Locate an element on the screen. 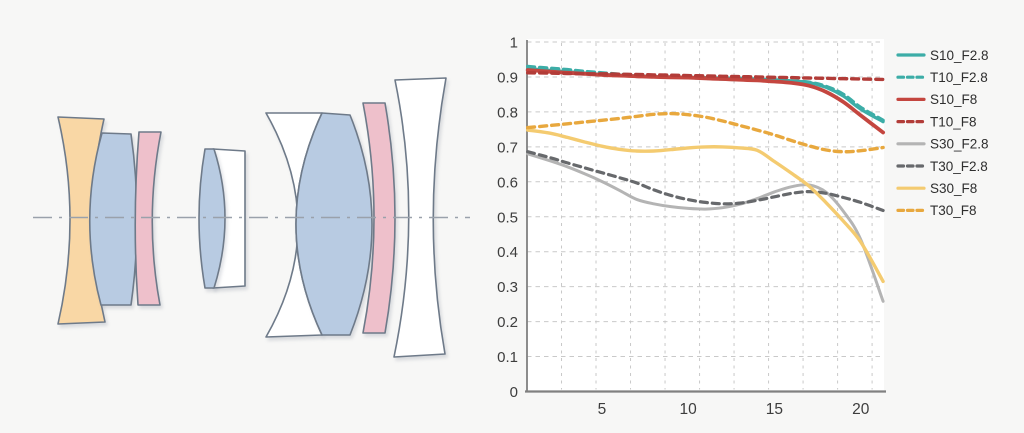 The image size is (1024, 433). legend-label-S30_F8: S30_F8 is located at coordinates (953, 188).